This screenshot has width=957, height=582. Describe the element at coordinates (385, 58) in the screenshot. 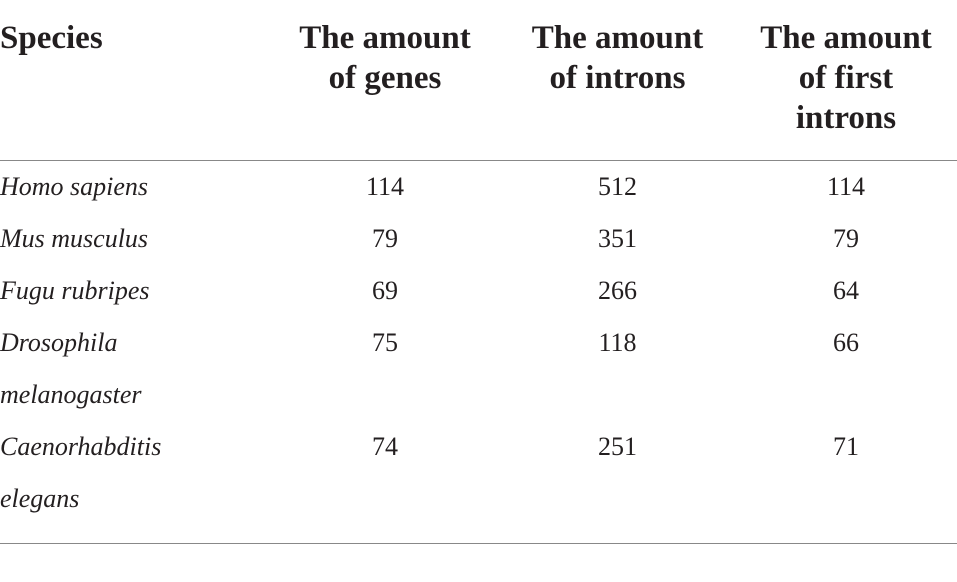

I see `header-text: The amount of genes` at that location.